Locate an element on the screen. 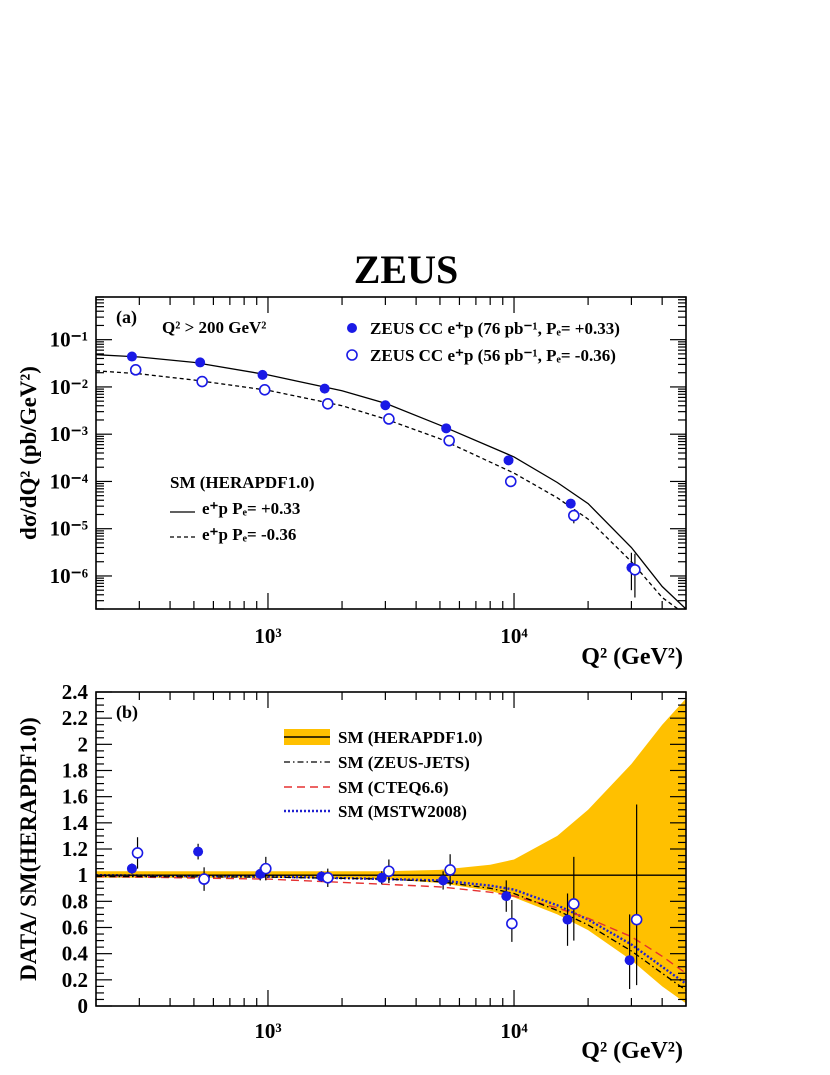 This screenshot has height=1075, width=830. panel-b-xtick-label: 10³ is located at coordinates (267, 1031).